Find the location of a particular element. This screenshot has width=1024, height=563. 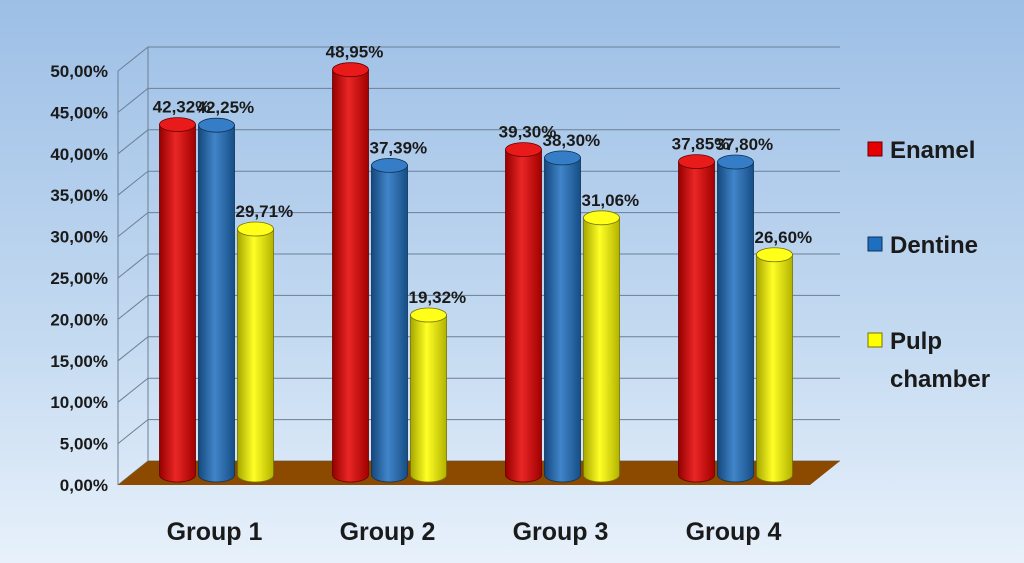

y-tick-label: 15,00% is located at coordinates (79, 361).